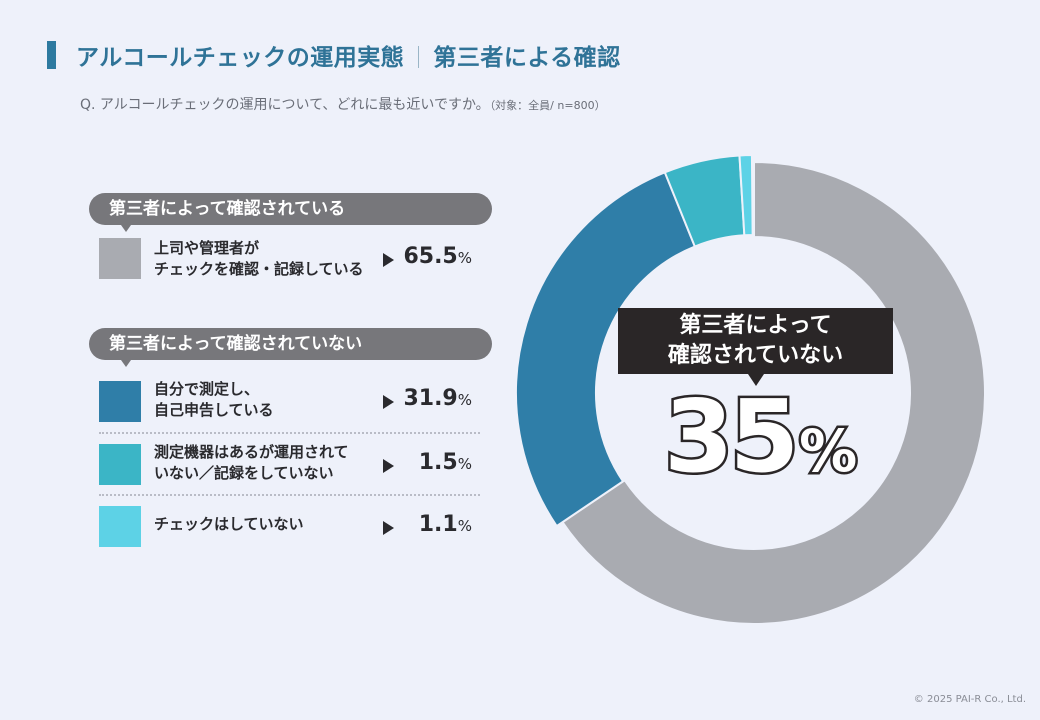  Describe the element at coordinates (606, 349) in the screenshot. I see `donut-slice-blue` at that location.